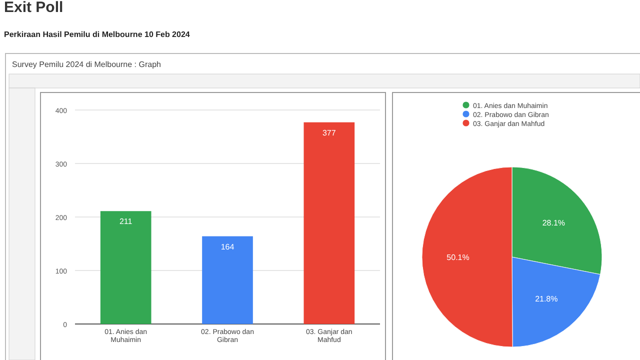 The width and height of the screenshot is (640, 360). What do you see at coordinates (227, 247) in the screenshot?
I see `data-label: 164` at bounding box center [227, 247].